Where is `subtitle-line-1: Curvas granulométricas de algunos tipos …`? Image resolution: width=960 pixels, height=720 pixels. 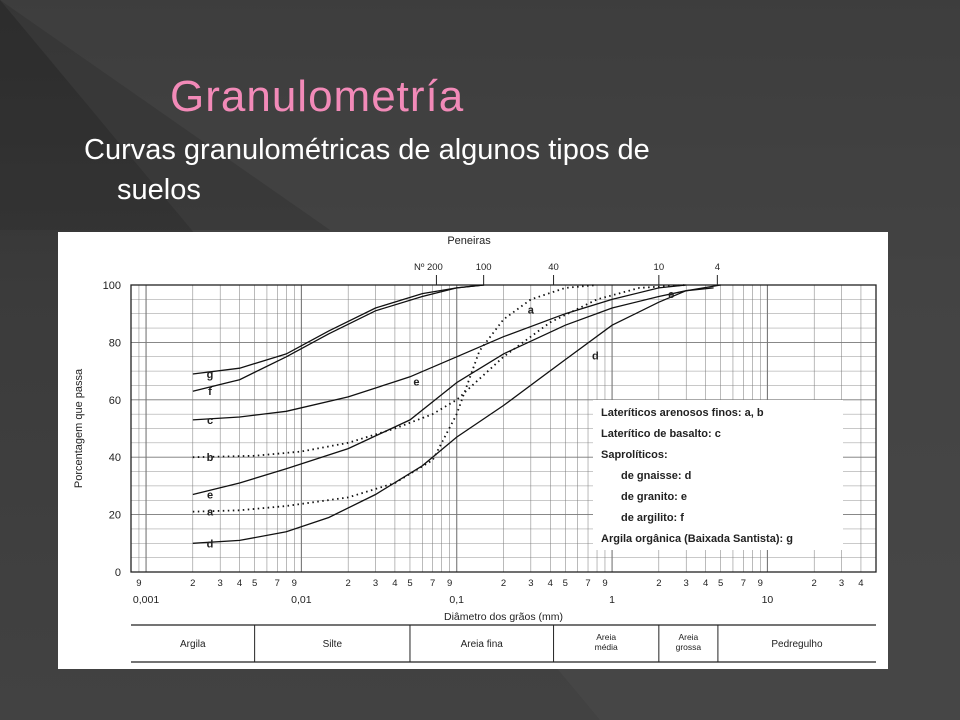
subtitle-line-1: Curvas granulométricas de algunos tipos … is located at coordinates (367, 150).